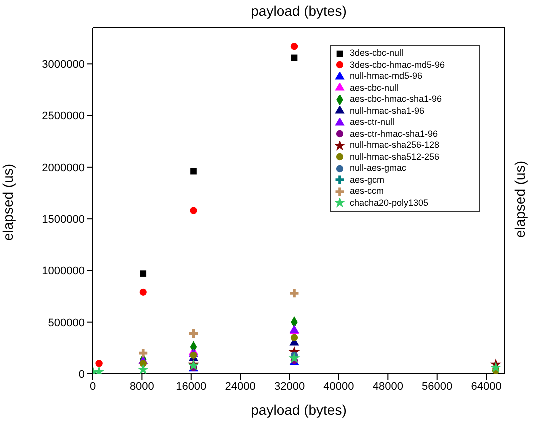 This screenshot has height=421, width=536. Describe the element at coordinates (398, 65) in the screenshot. I see `legend-label: 3des-cbc-hmac-md5-96` at that location.